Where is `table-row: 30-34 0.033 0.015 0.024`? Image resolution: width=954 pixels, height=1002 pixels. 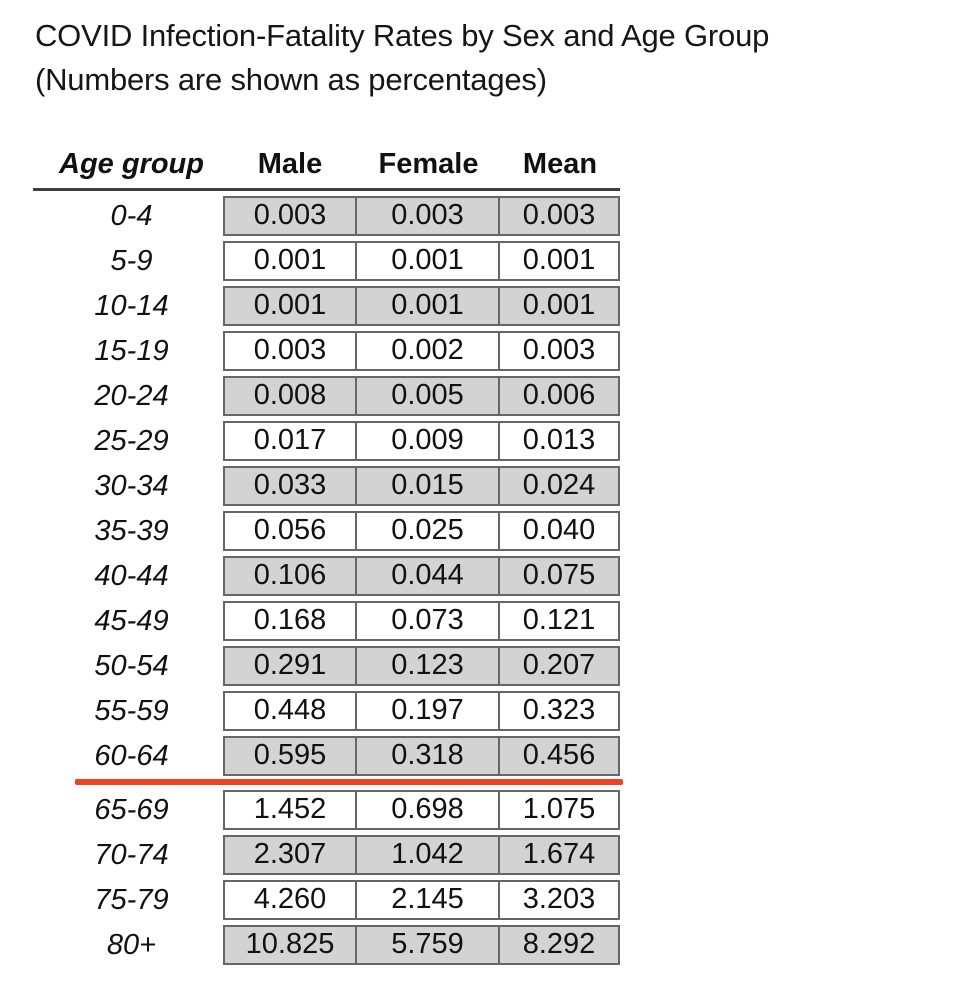 table-row: 30-34 0.033 0.015 0.024 is located at coordinates (330, 486).